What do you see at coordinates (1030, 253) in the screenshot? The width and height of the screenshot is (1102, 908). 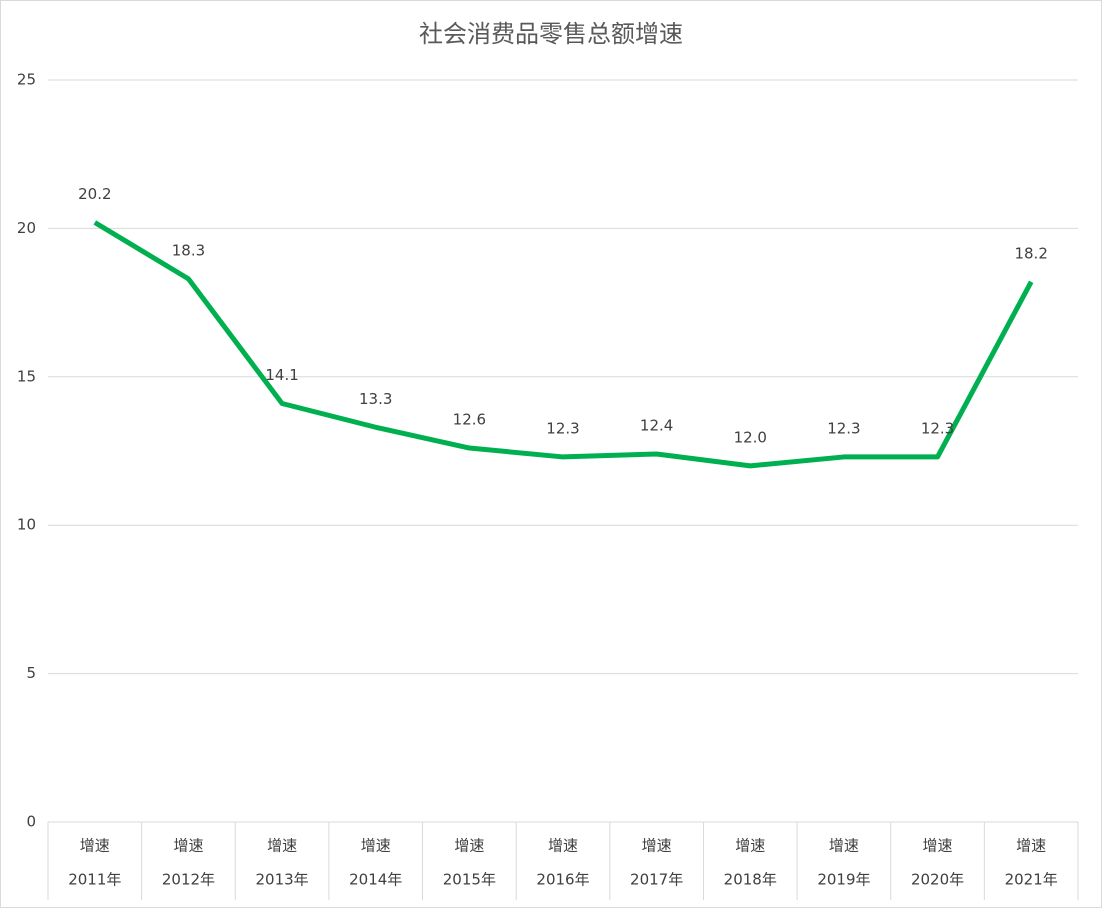 I see `data-label: 18.2` at bounding box center [1030, 253].